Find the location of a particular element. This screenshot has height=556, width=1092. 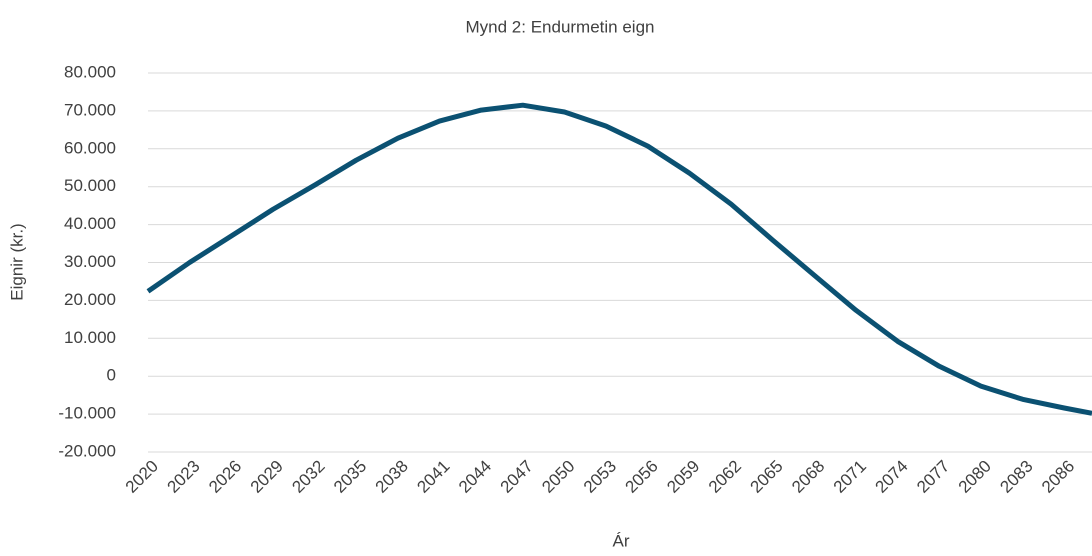

x-tick-label: 2041 is located at coordinates (433, 477).